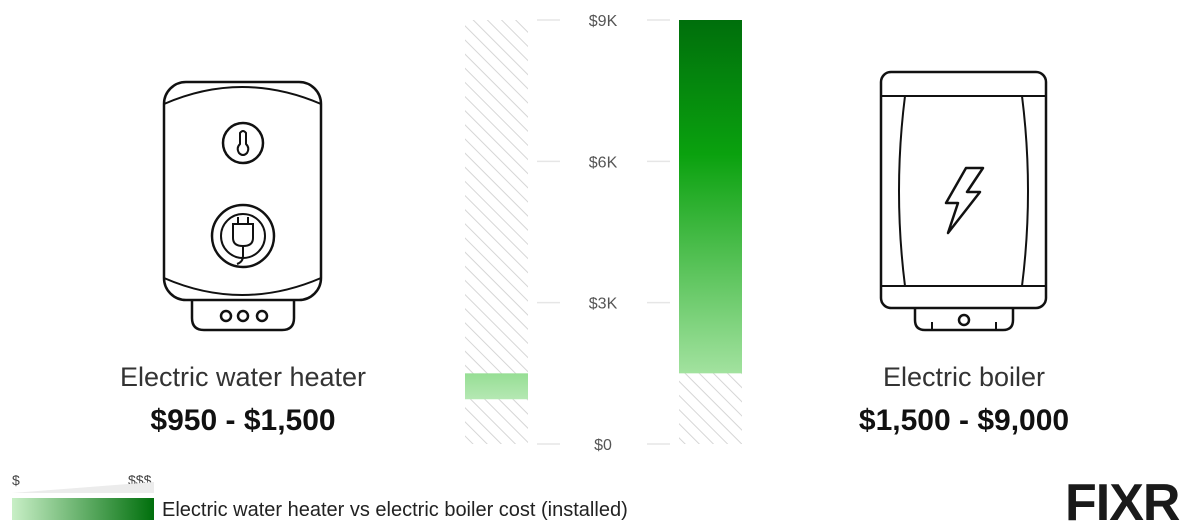 Image resolution: width=1200 pixels, height=532 pixels. Describe the element at coordinates (603, 162) in the screenshot. I see `y-tick-label-2: $6K` at that location.